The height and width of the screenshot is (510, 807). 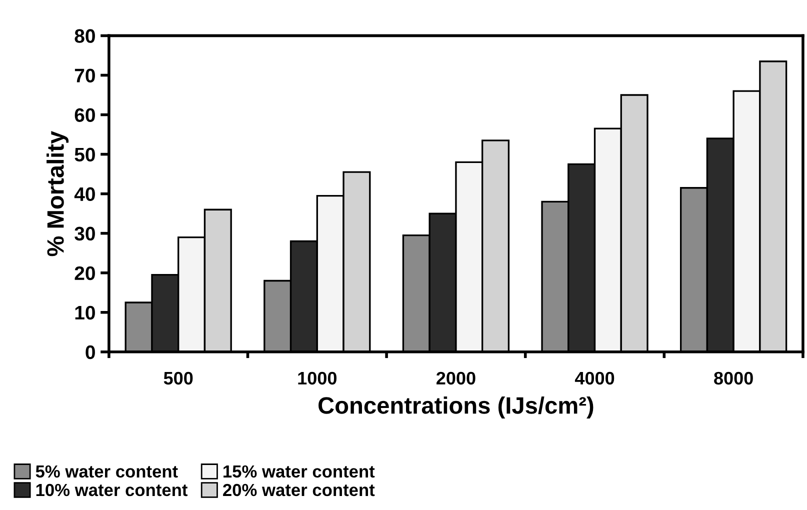 What do you see at coordinates (456, 407) in the screenshot?
I see `x-axis-title: Concentrations (IJs/cm²)` at bounding box center [456, 407].